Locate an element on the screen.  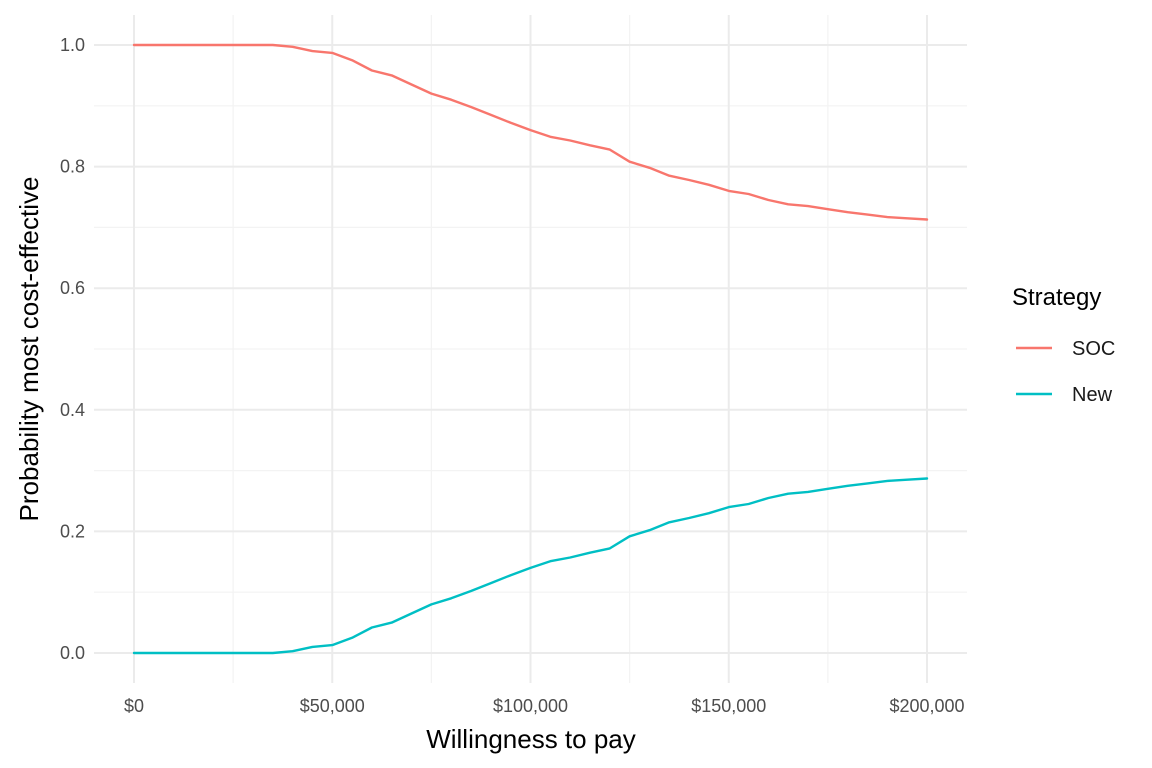
legend-title: Strategy is located at coordinates (1056, 297).